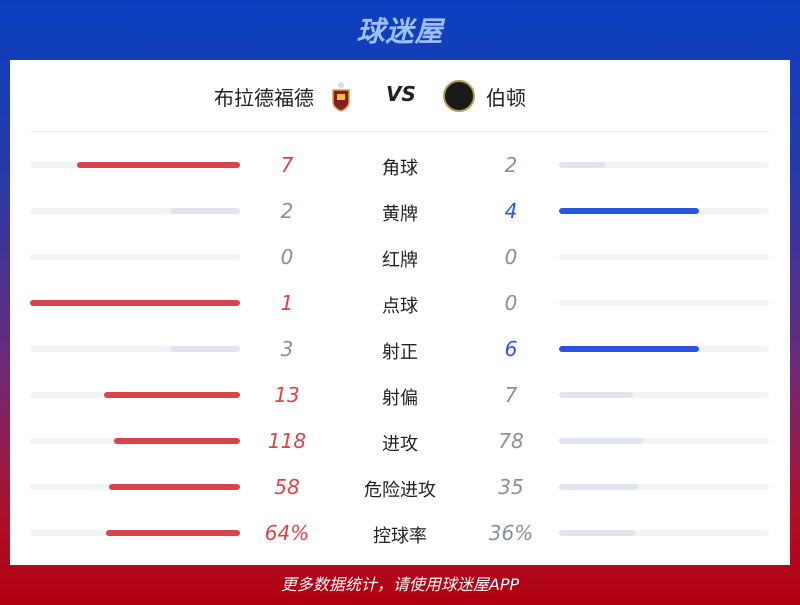 Image resolution: width=800 pixels, height=605 pixels. I want to click on home-value: 58, so click(287, 487).